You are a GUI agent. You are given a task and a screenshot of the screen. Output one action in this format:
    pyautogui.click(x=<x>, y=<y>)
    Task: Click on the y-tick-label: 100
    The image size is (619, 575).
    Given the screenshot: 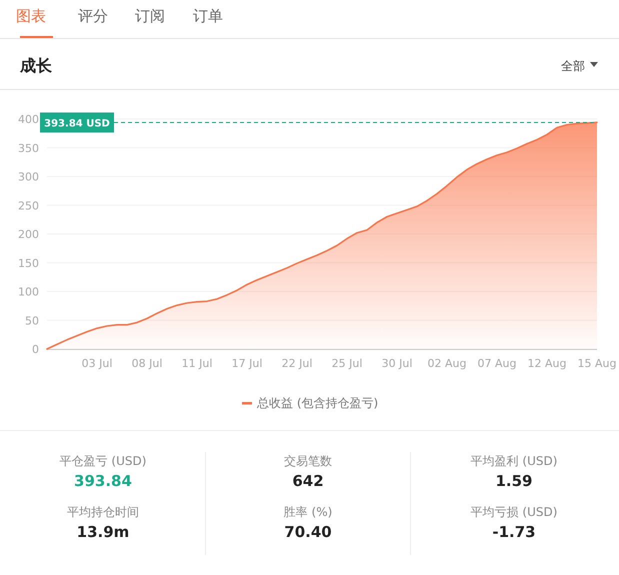 What is the action you would take?
    pyautogui.click(x=28, y=292)
    